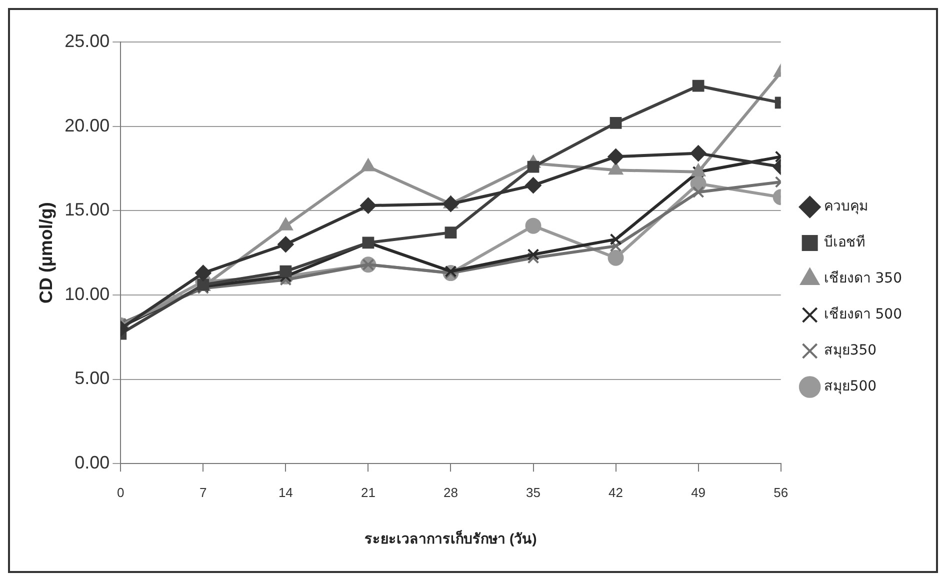 Image resolution: width=951 pixels, height=588 pixels. Describe the element at coordinates (846, 206) in the screenshot. I see `legend-label: ควบคุม` at that location.